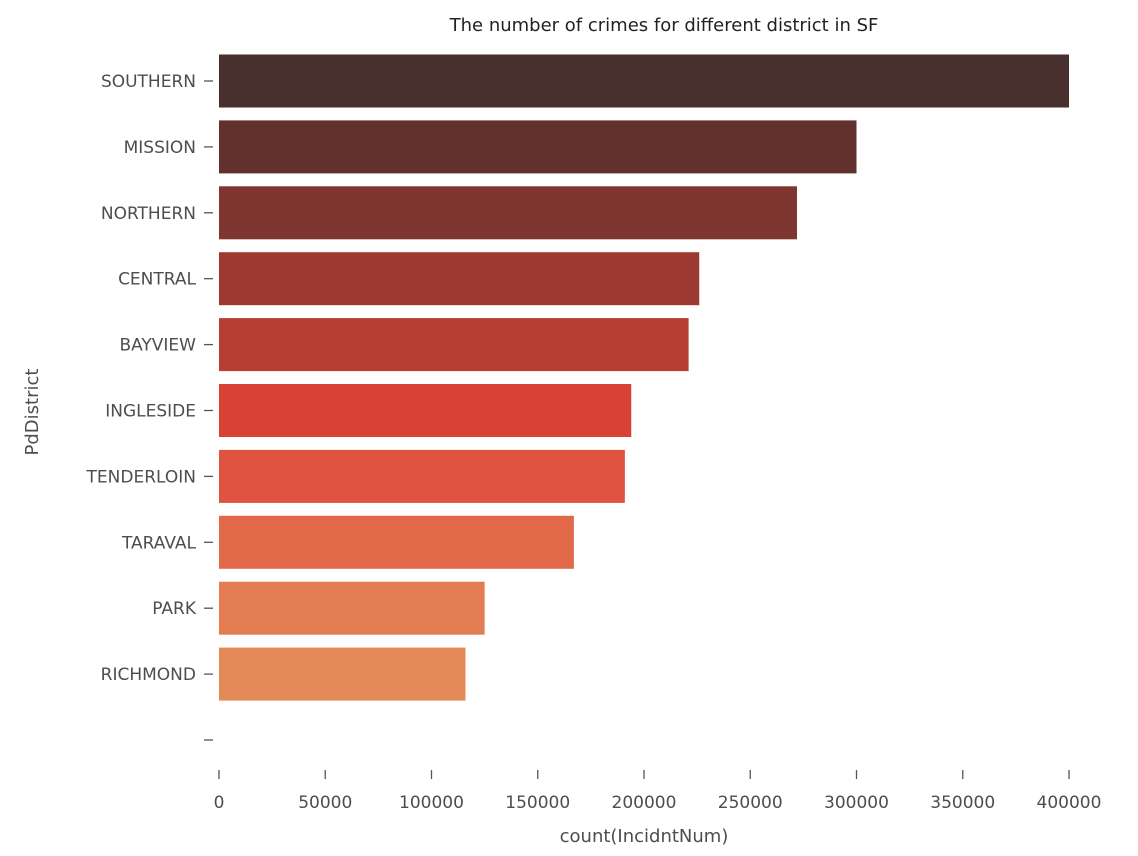  Describe the element at coordinates (1069, 803) in the screenshot. I see `x-tick-label: 400000` at that location.